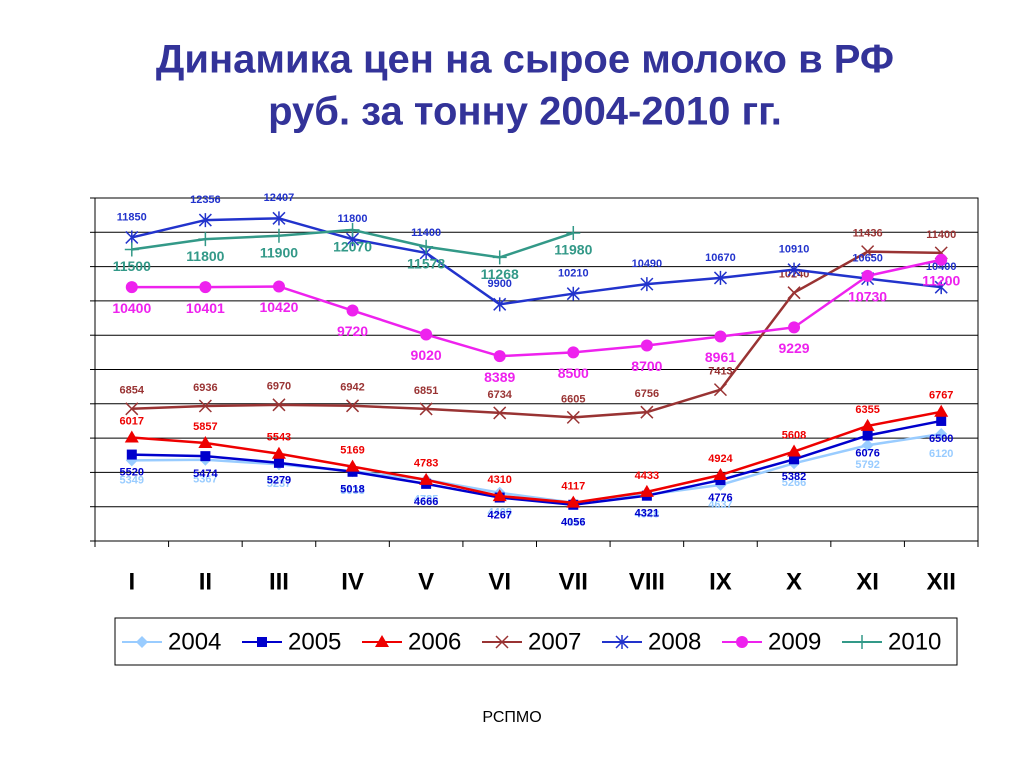  I want to click on footer: РСПМО, so click(511, 717).